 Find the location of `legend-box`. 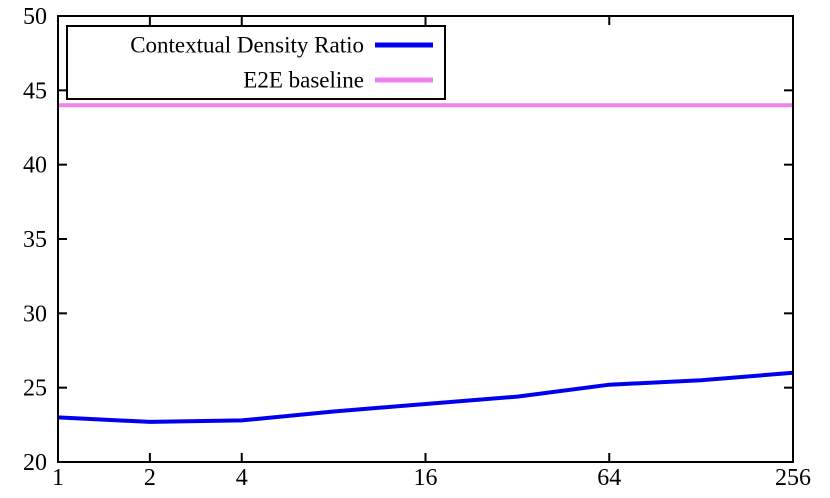

legend-box is located at coordinates (256, 62).